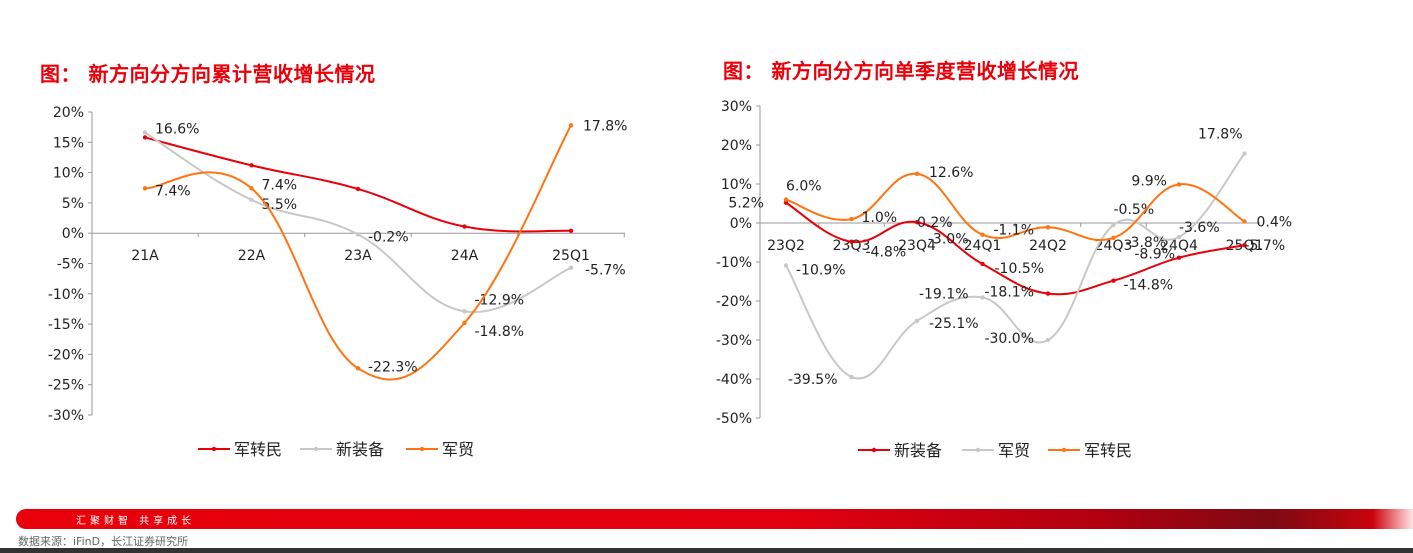 The height and width of the screenshot is (553, 1413). Describe the element at coordinates (734, 419) in the screenshot. I see `y-tick-label: -50%` at that location.